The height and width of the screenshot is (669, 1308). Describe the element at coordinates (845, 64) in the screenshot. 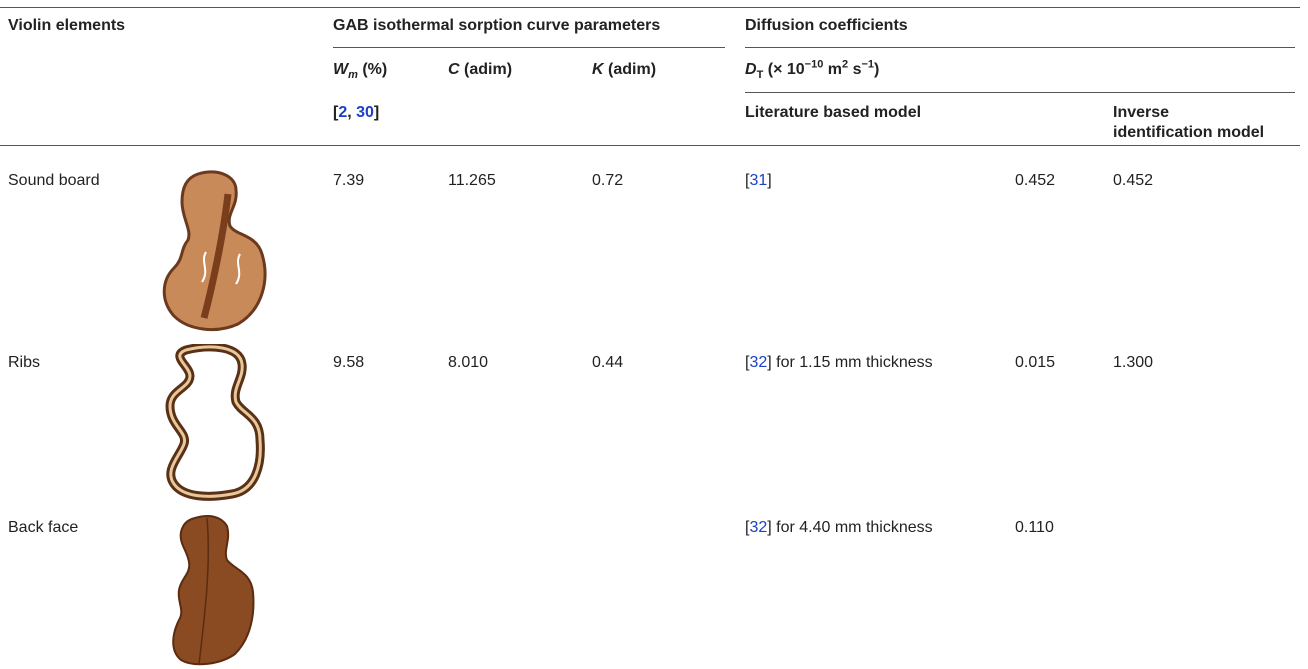

I see `unit: 2` at that location.